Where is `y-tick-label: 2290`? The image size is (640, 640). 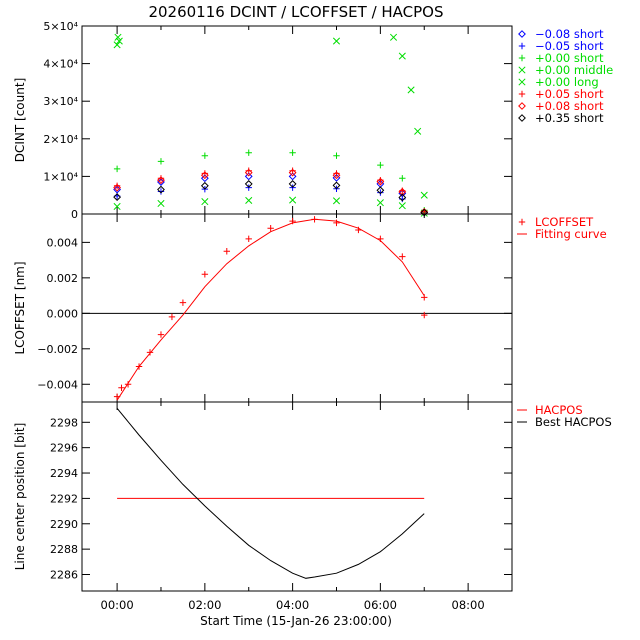 y-tick-label: 2290 is located at coordinates (64, 524).